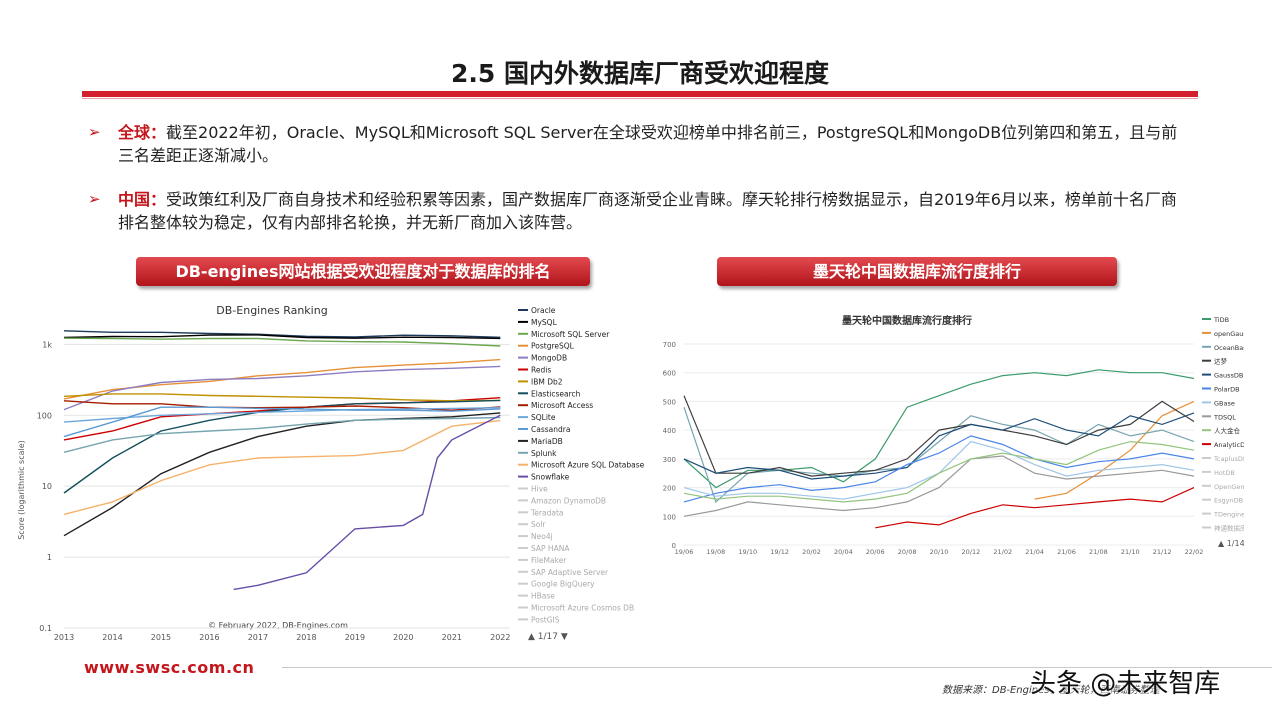 The height and width of the screenshot is (720, 1280). What do you see at coordinates (1229, 348) in the screenshot?
I see `legend-item: OceanBase` at bounding box center [1229, 348].